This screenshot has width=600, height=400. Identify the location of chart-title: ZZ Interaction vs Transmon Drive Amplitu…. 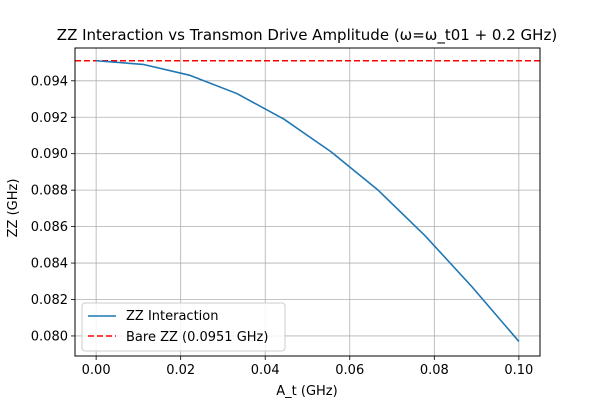
(307, 35).